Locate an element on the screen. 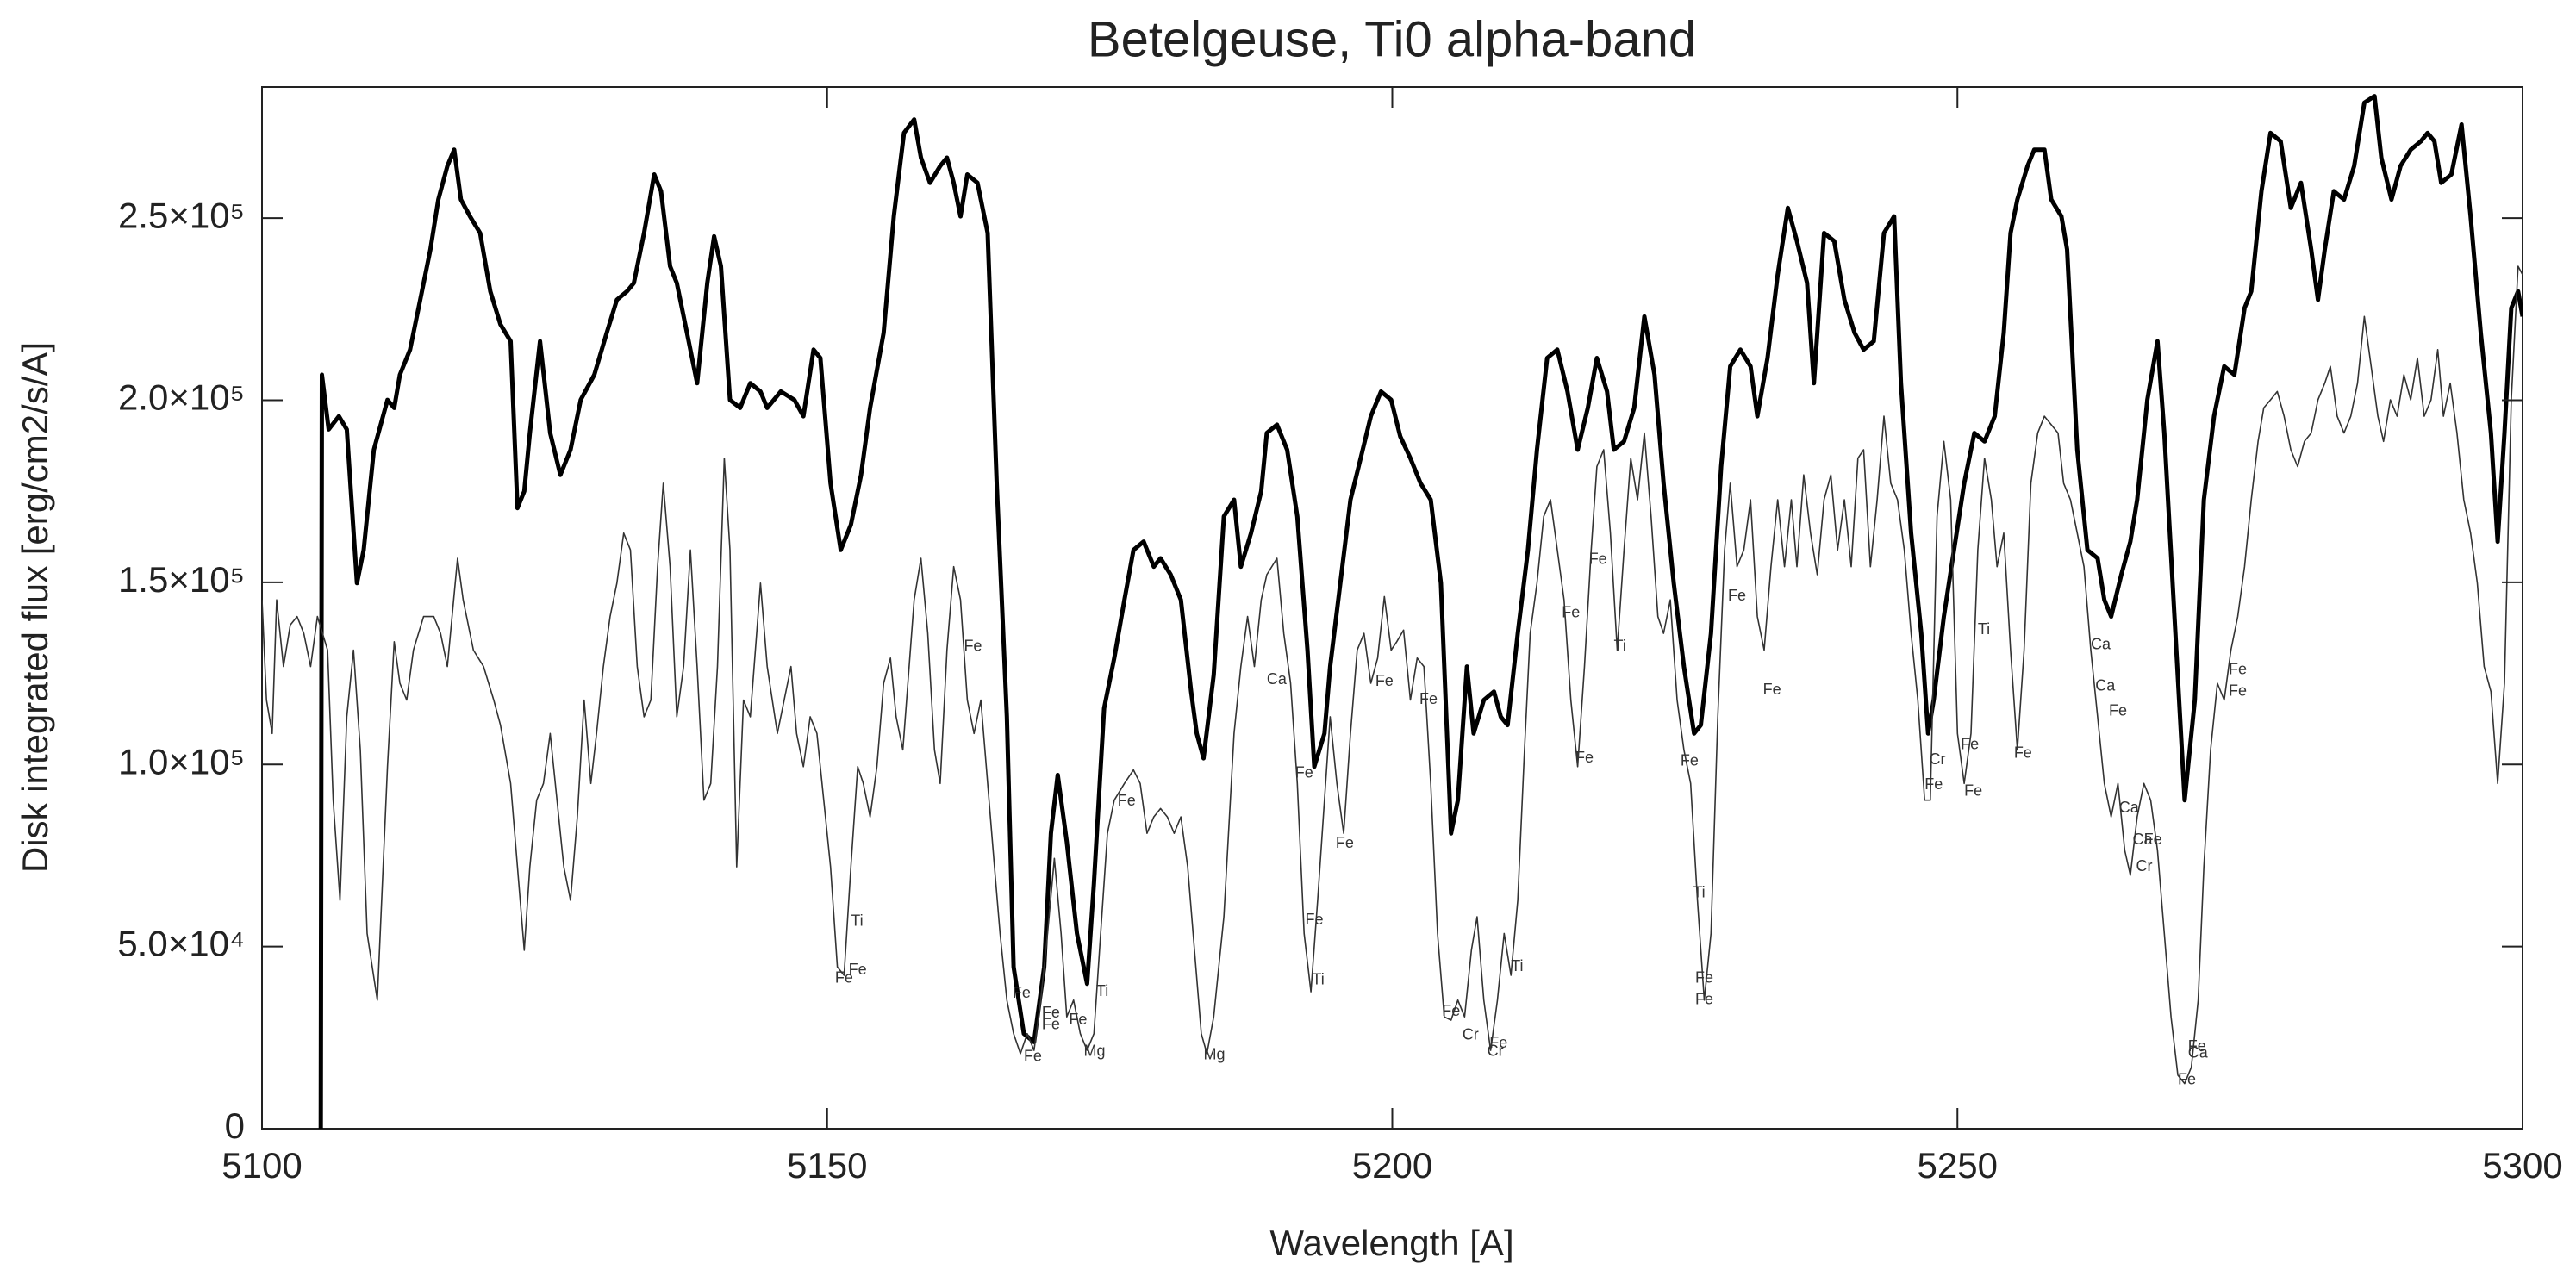 This screenshot has width=2576, height=1270. y-tick-label: 1.5×10⁵ is located at coordinates (181, 579).